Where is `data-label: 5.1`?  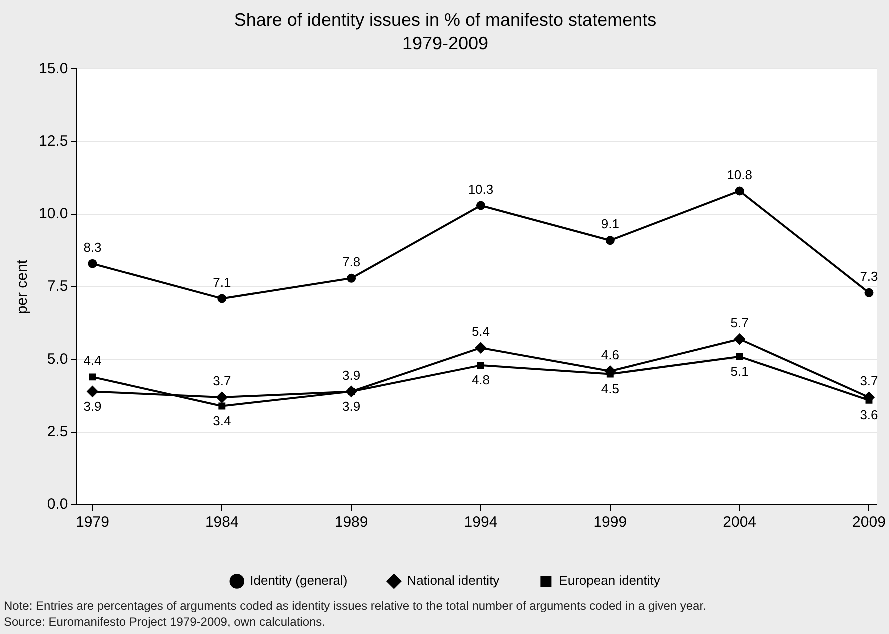
data-label: 5.1 is located at coordinates (739, 371).